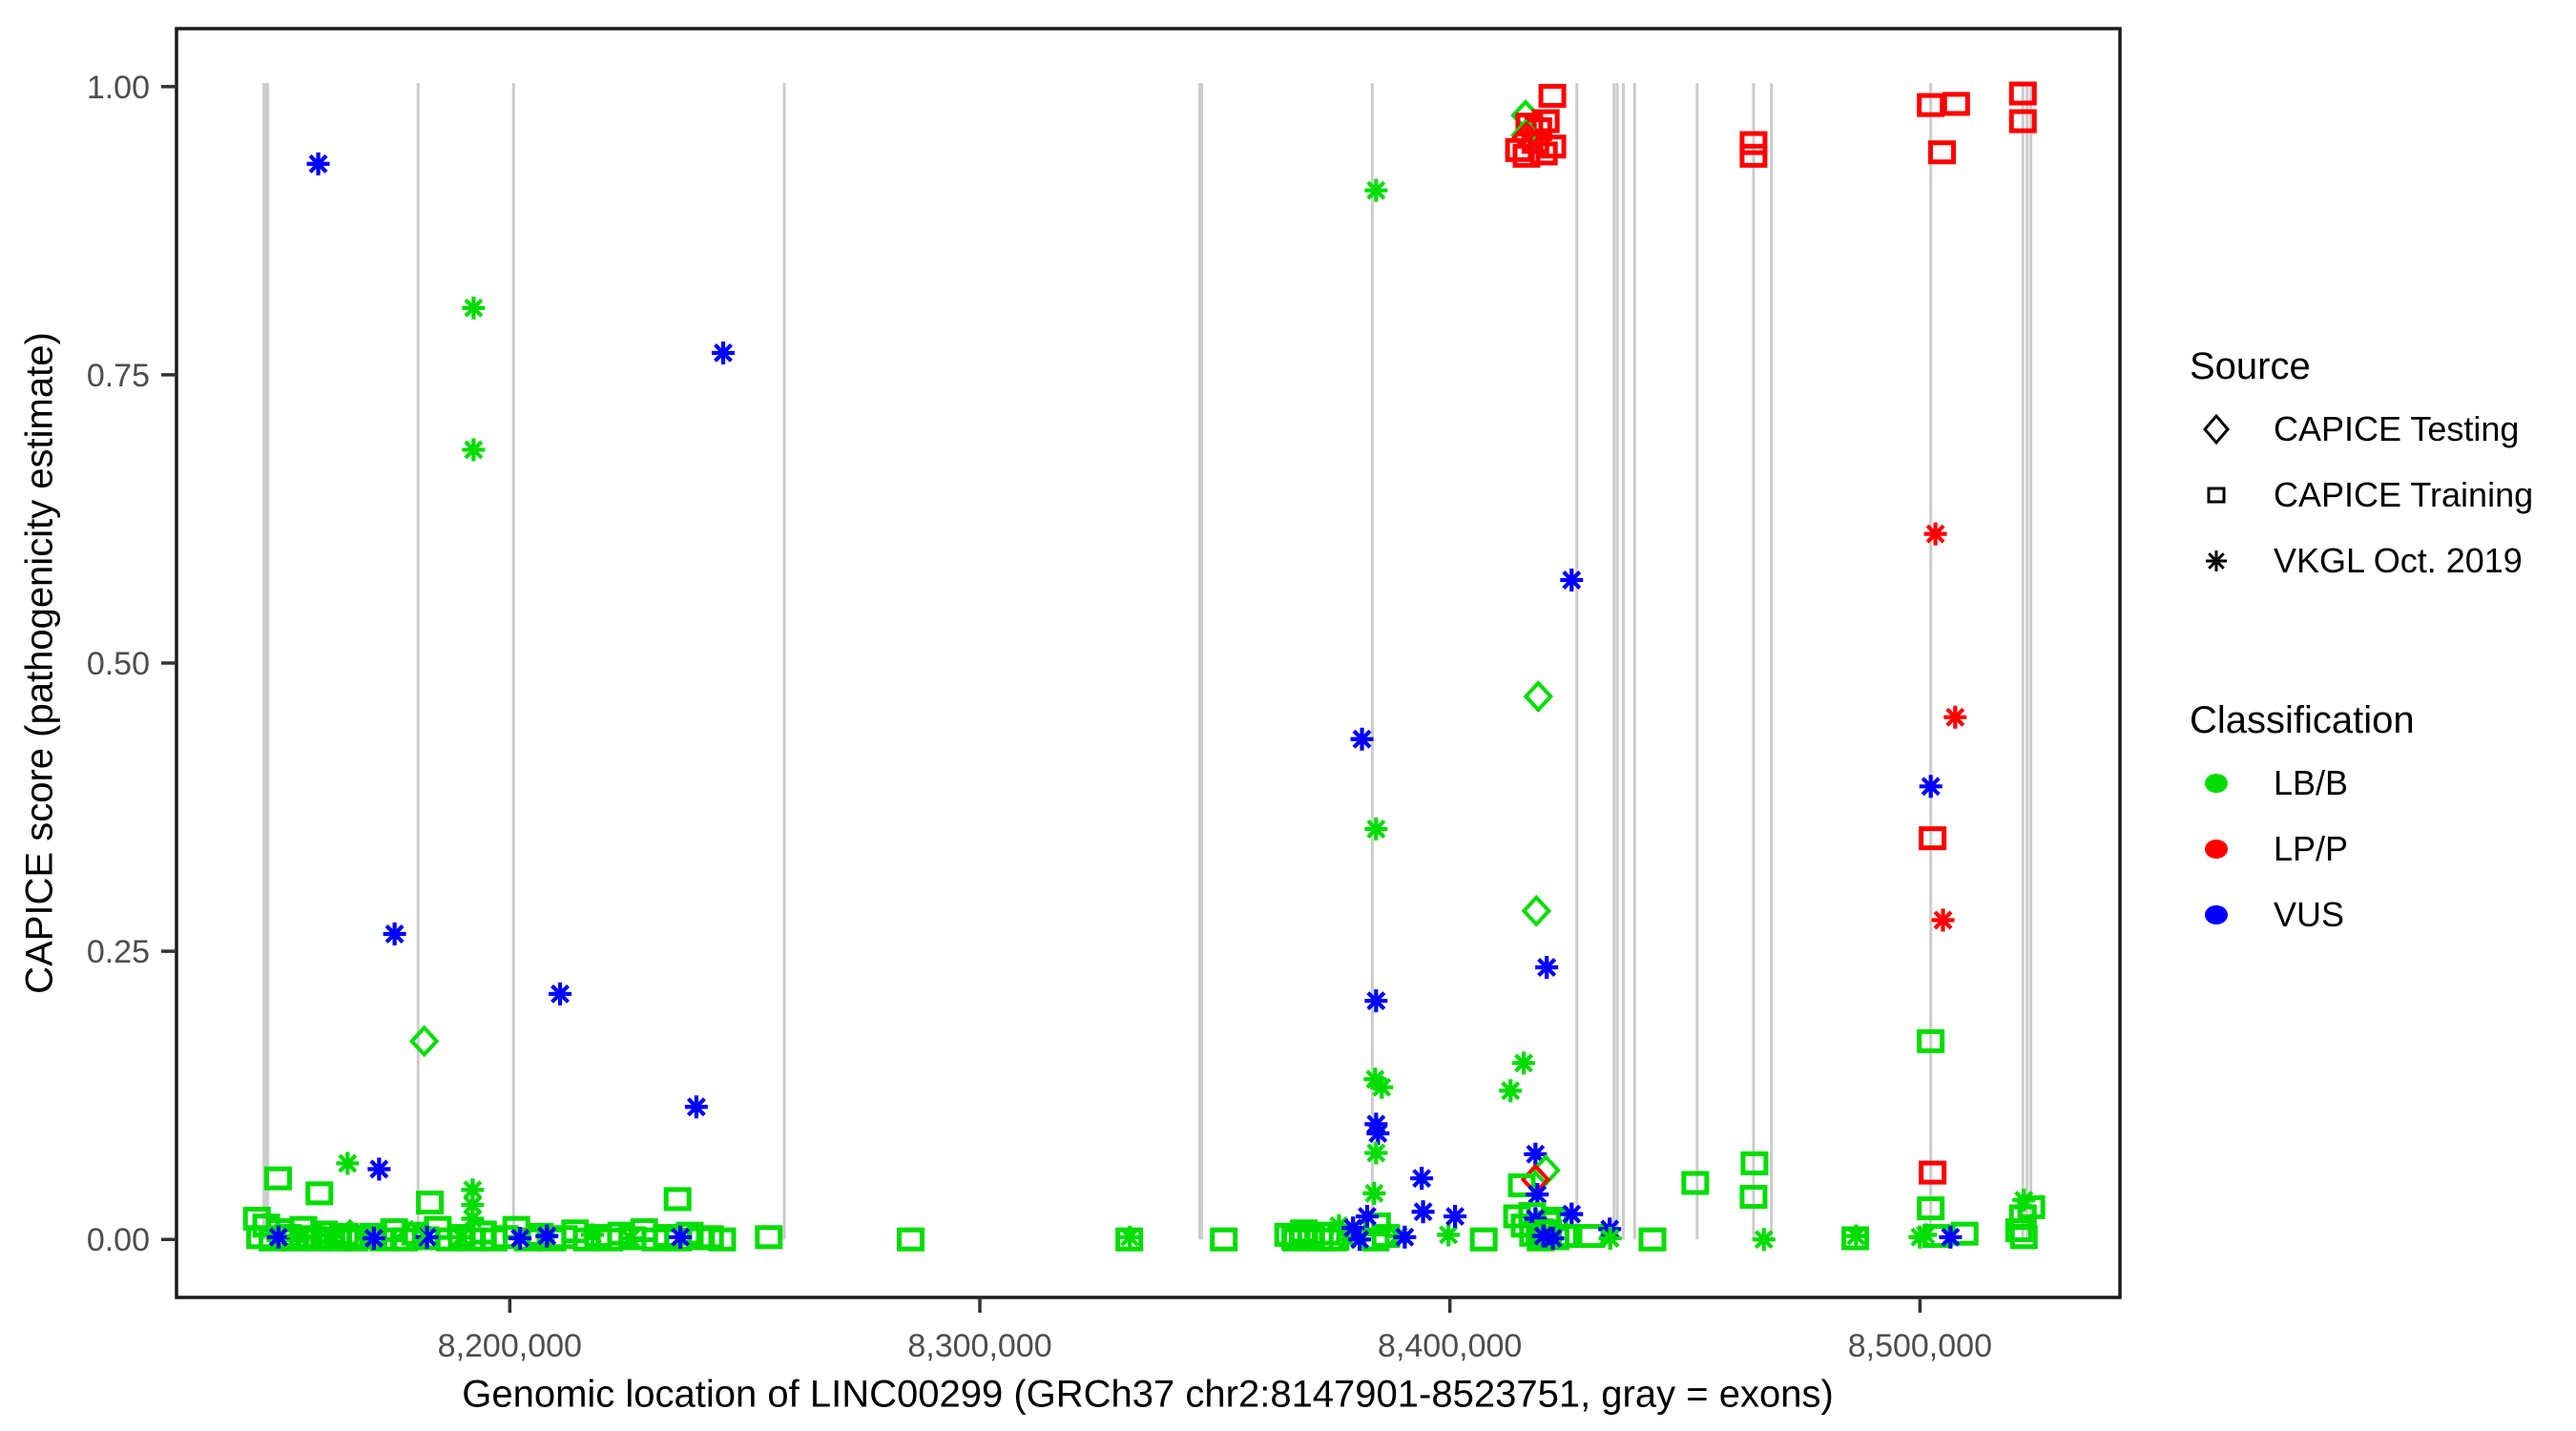 This screenshot has width=2576, height=1431. What do you see at coordinates (2311, 848) in the screenshot?
I see `legend-item-label: LP/P` at bounding box center [2311, 848].